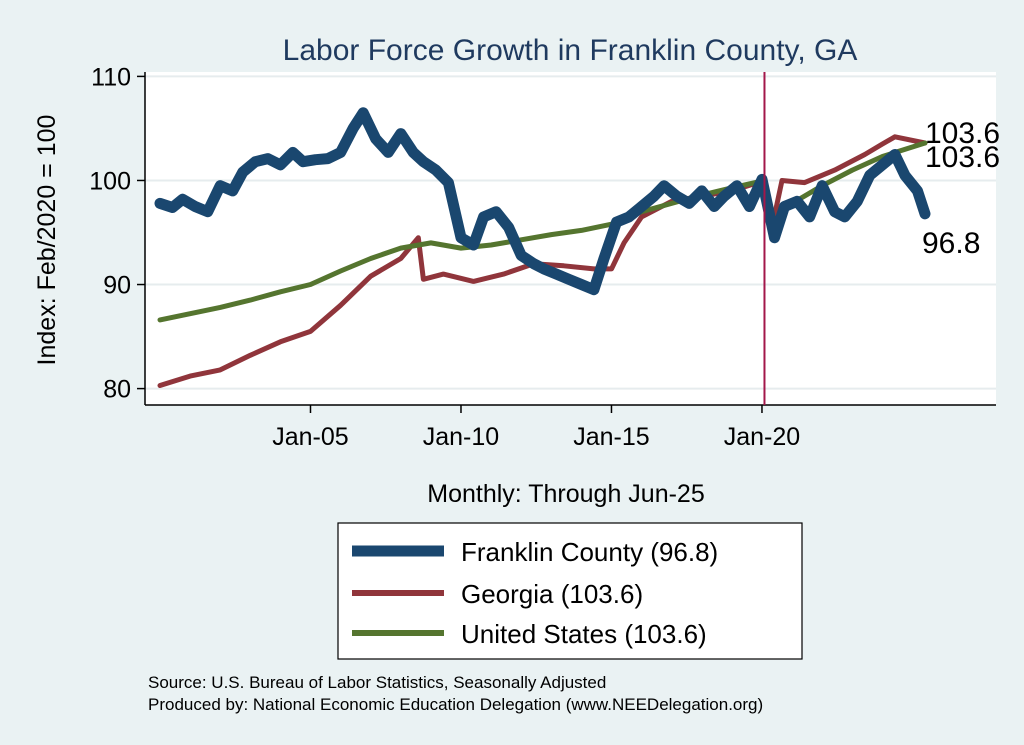 Image resolution: width=1024 pixels, height=745 pixels. Describe the element at coordinates (111, 77) in the screenshot. I see `y-tick-label: 110` at that location.